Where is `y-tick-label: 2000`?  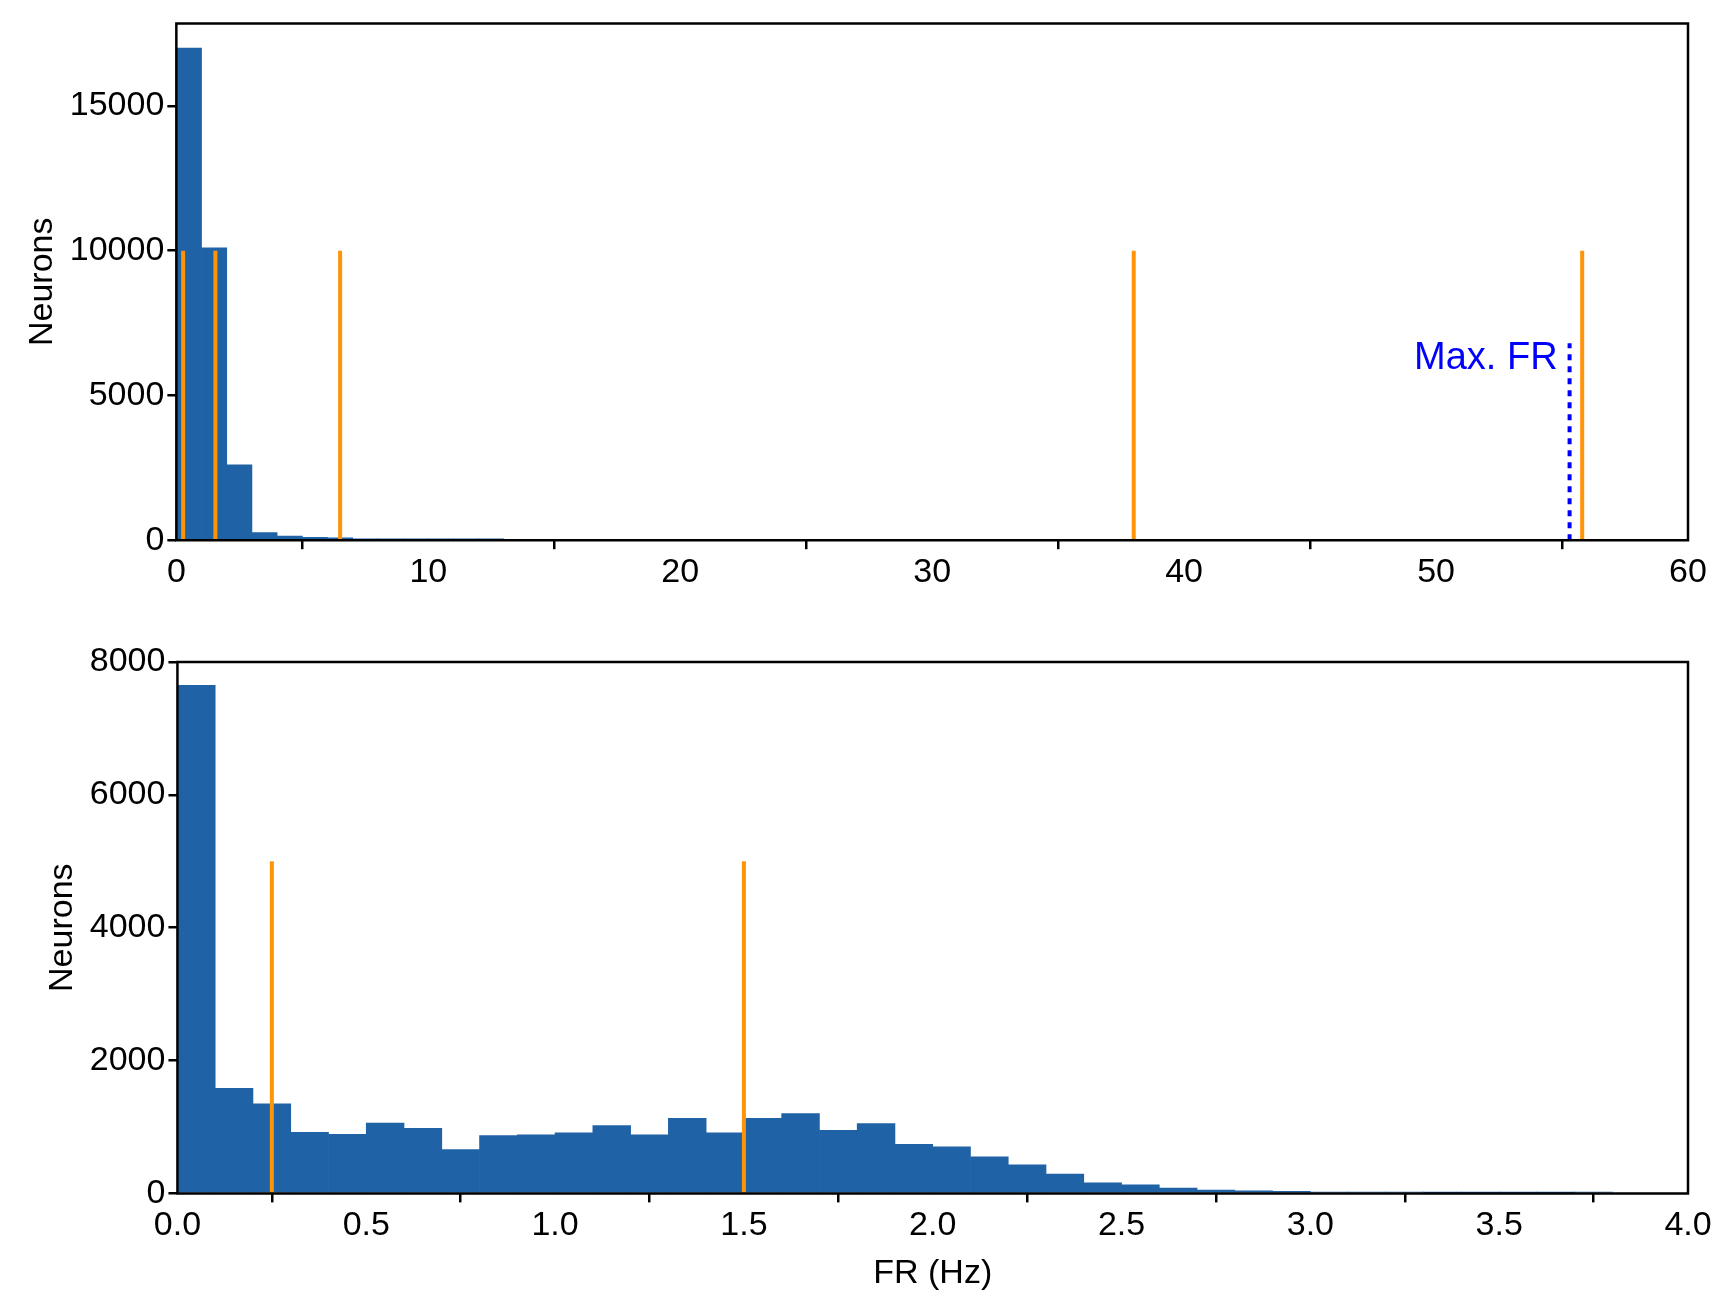
y-tick-label: 2000 is located at coordinates (127, 1057).